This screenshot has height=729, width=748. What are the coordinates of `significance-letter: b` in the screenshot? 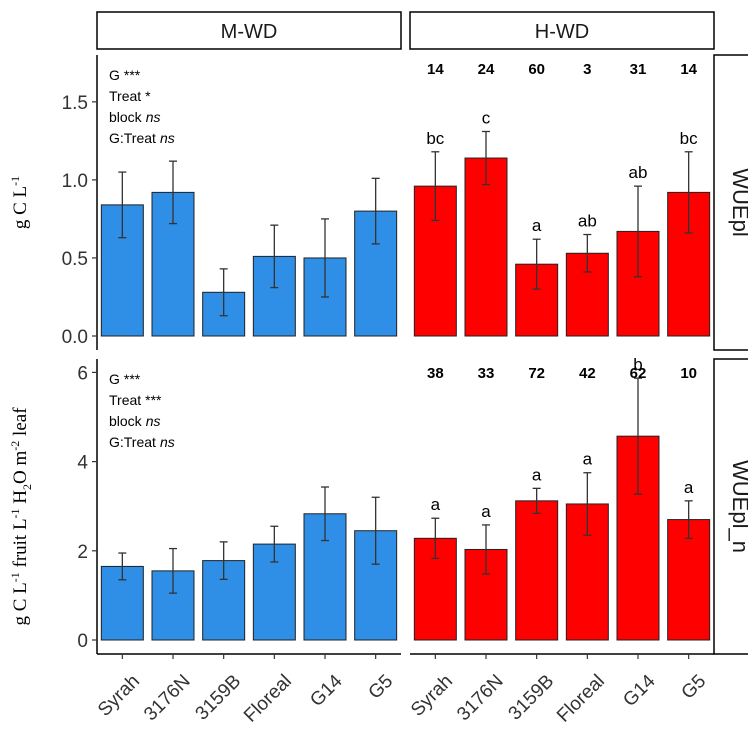 It's located at (637, 364).